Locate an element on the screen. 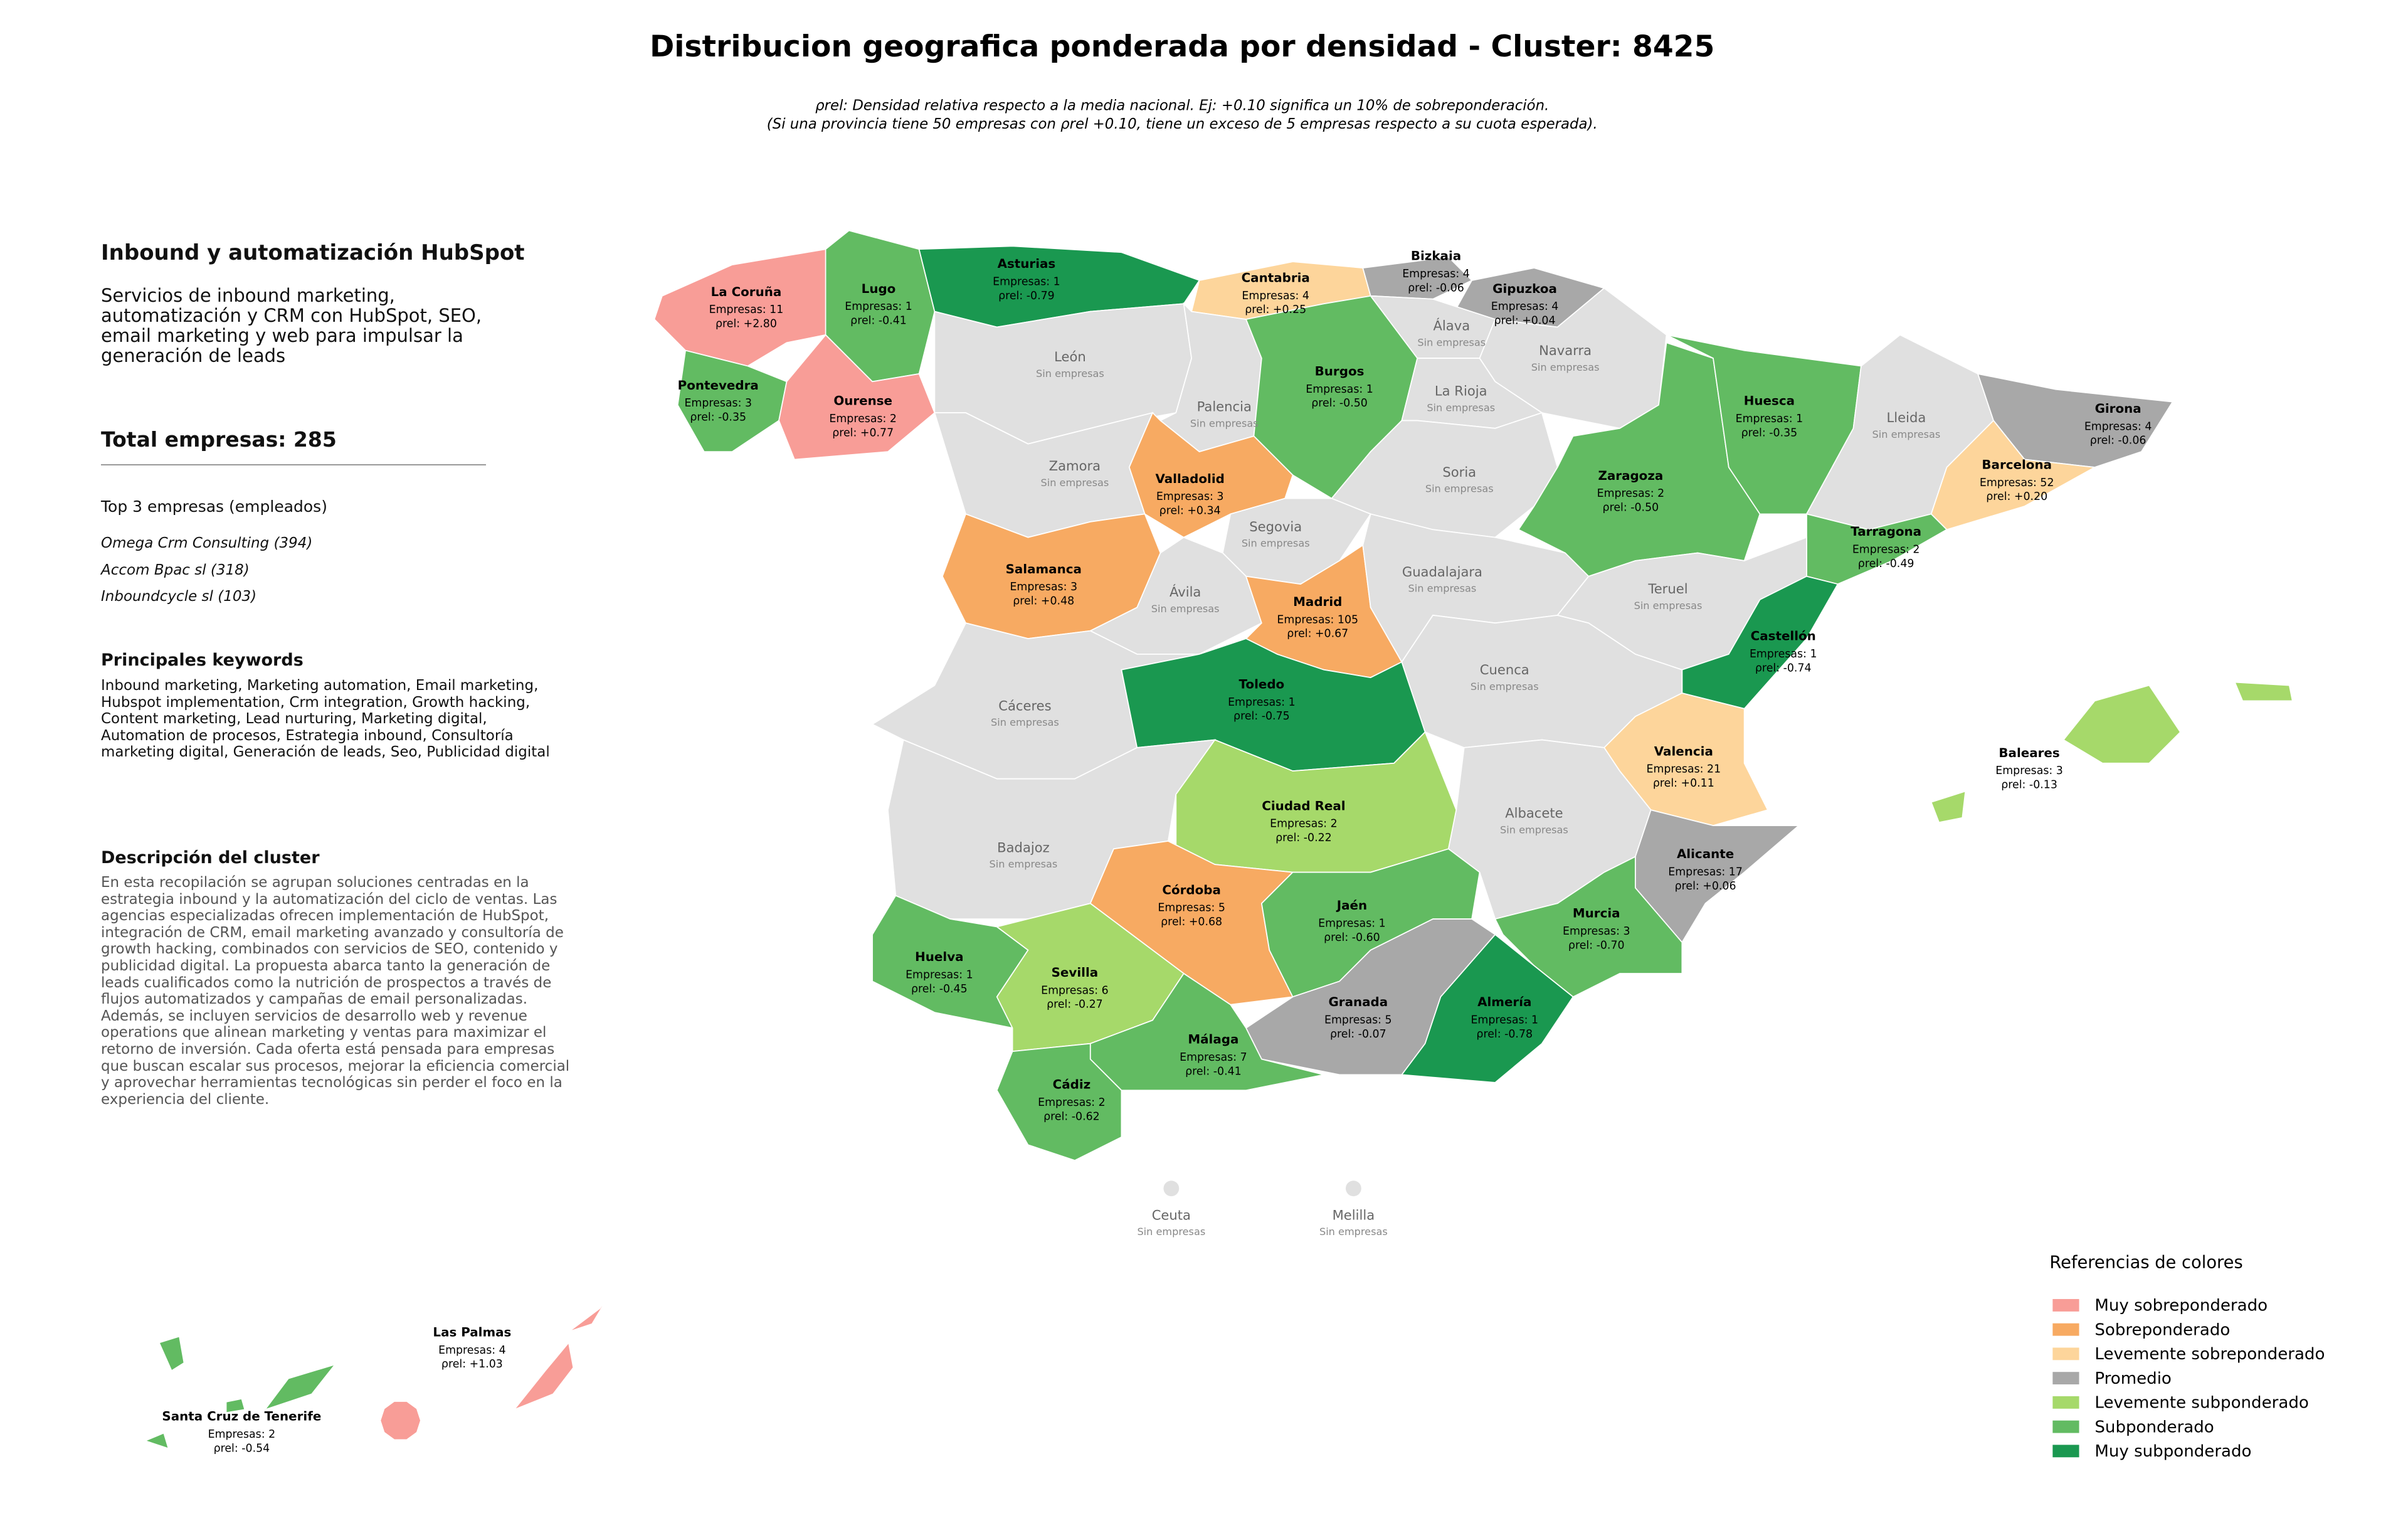 The image size is (2408, 1528). province-rho: ρrel: +0.68 is located at coordinates (1191, 922).